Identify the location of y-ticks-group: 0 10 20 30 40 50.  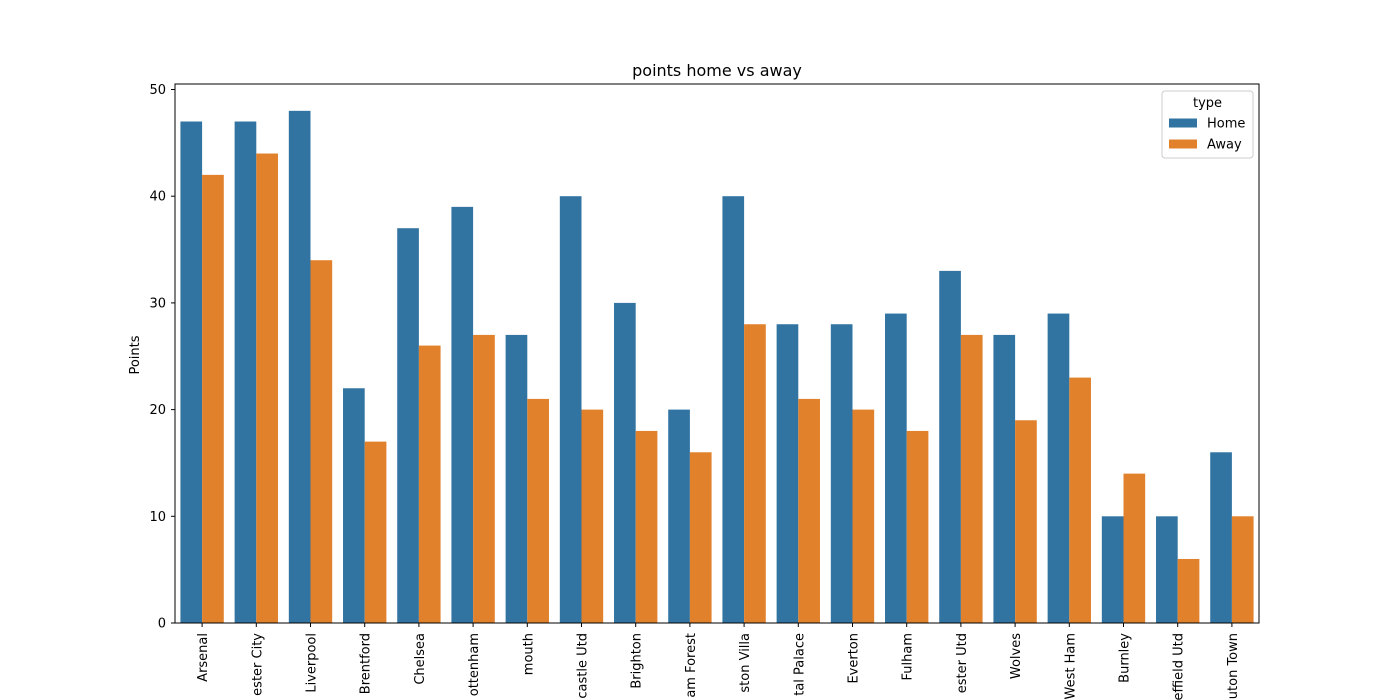
(162, 357).